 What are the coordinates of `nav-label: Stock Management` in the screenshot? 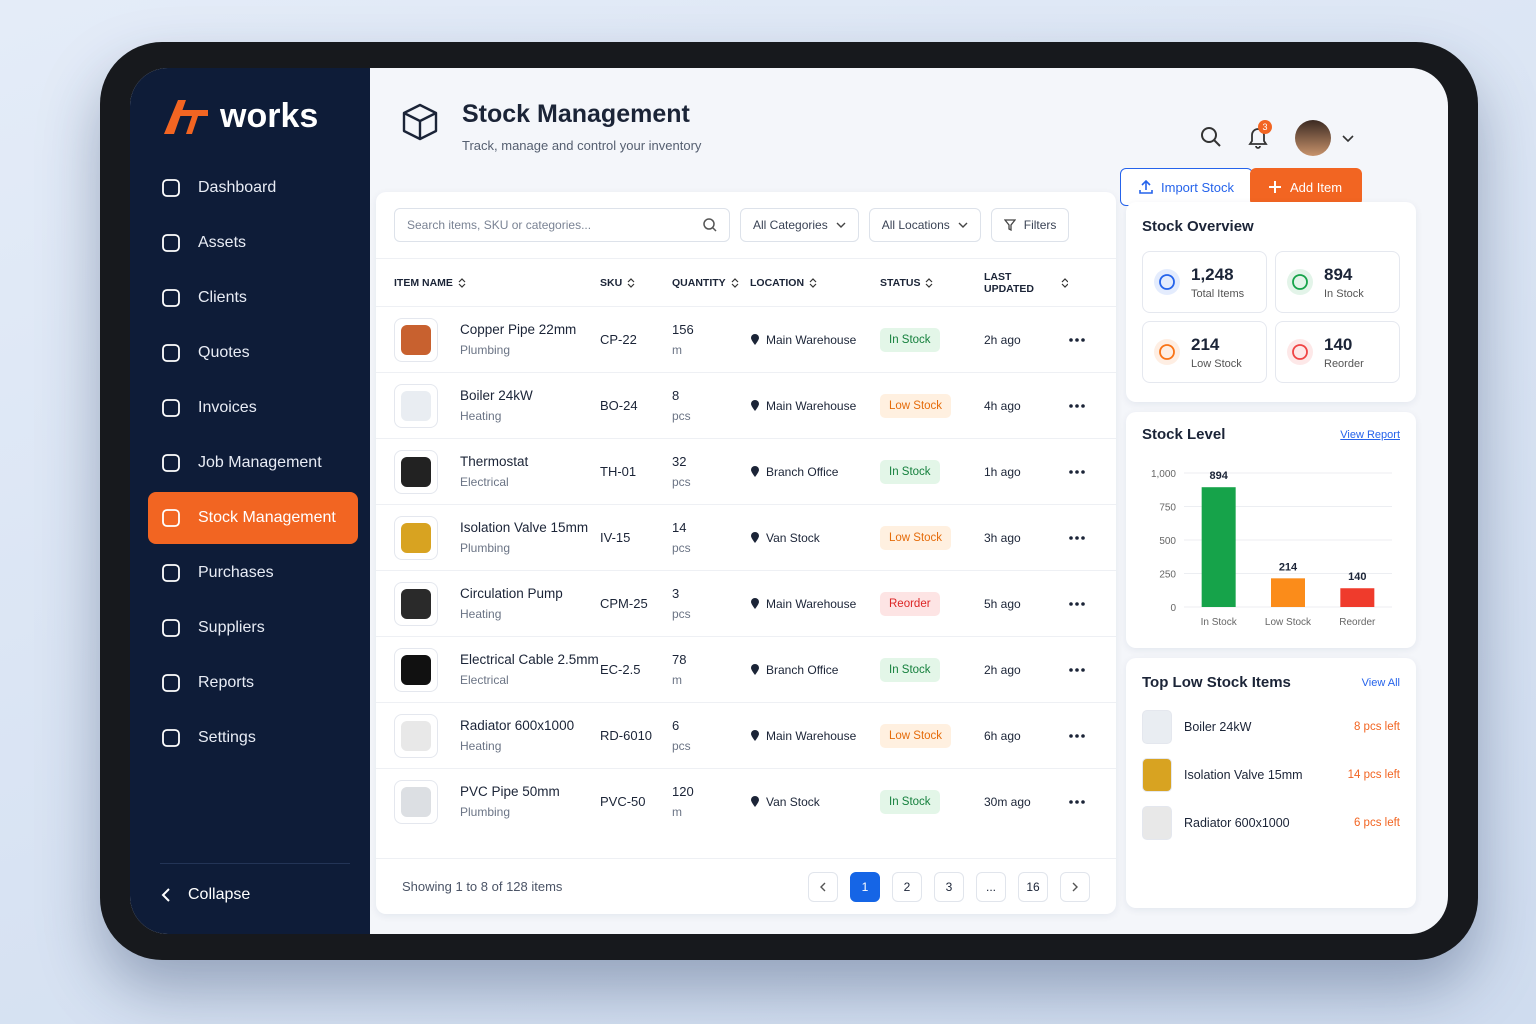 It's located at (267, 517).